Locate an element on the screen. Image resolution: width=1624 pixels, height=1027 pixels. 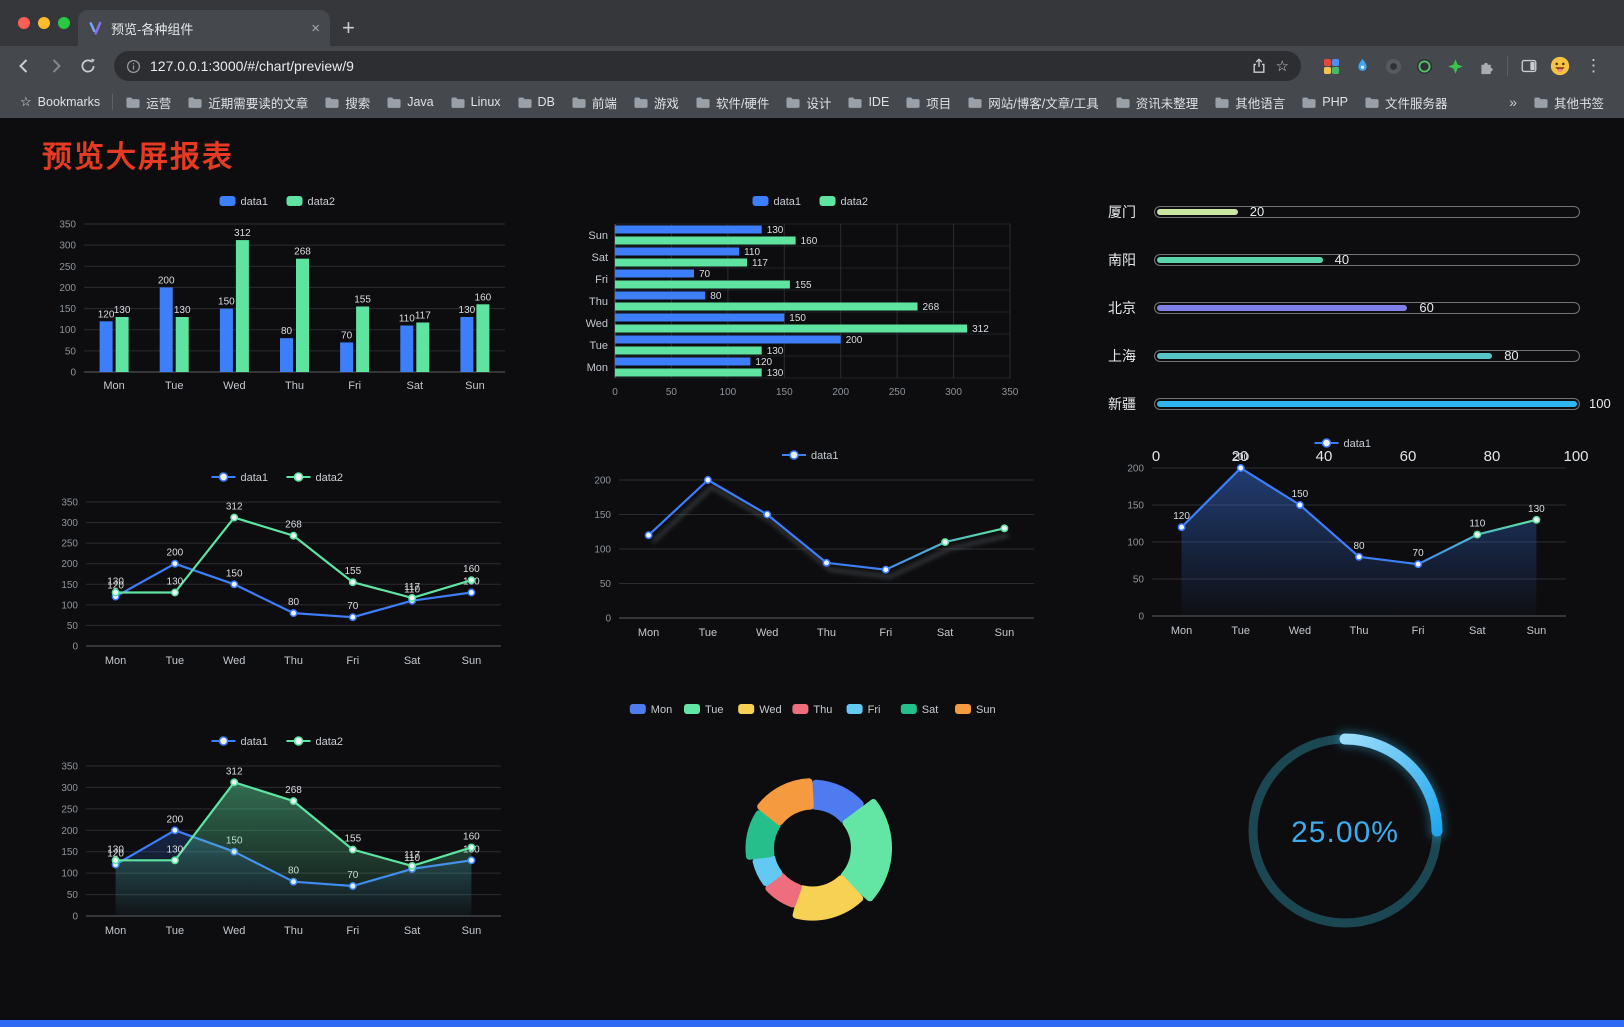
extension-icon-pin is located at coordinates (1362, 66).